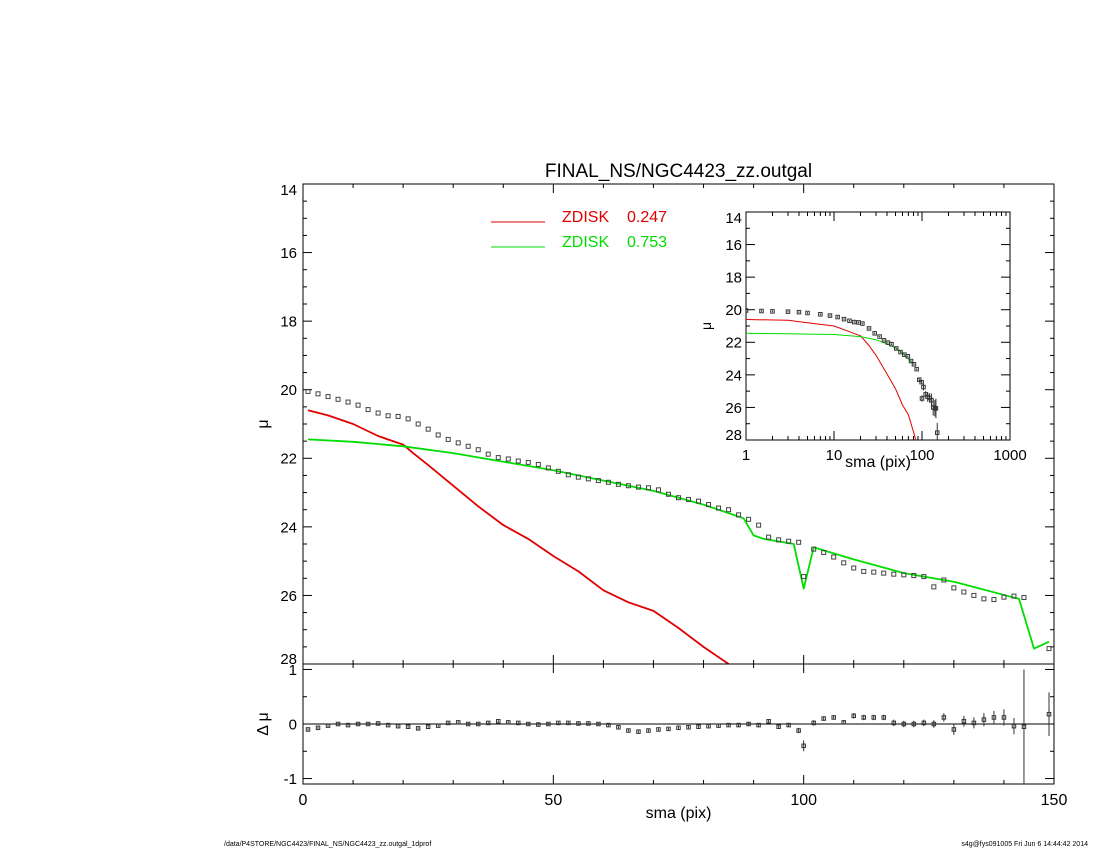 This screenshot has height=850, width=1100. I want to click on y-axis-label: Δ μ, so click(263, 723).